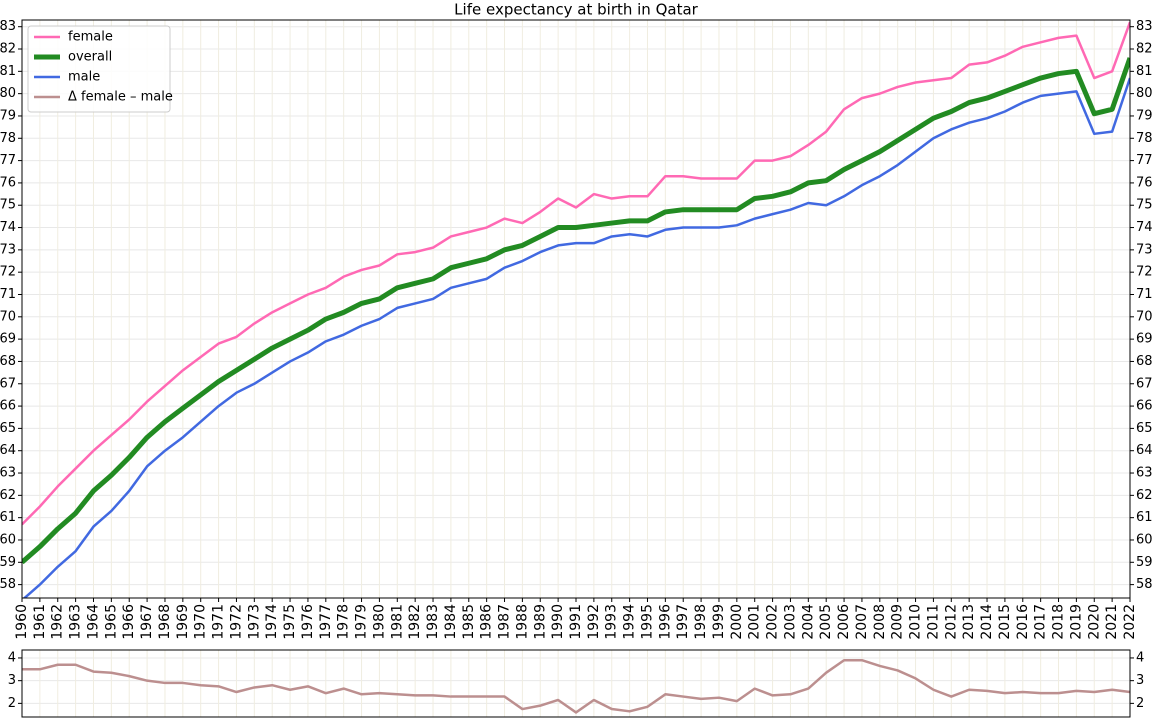 The height and width of the screenshot is (721, 1153). Describe the element at coordinates (558, 622) in the screenshot. I see `x-tick-label: 1990` at that location.